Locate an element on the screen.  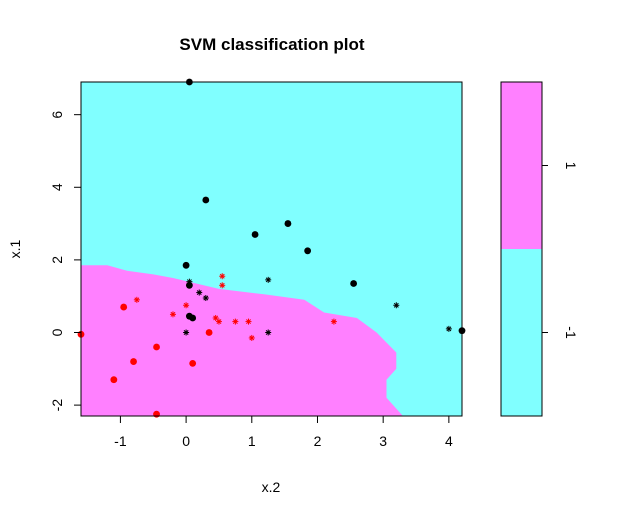
chart-title: SVM classification plot is located at coordinates (271, 44).